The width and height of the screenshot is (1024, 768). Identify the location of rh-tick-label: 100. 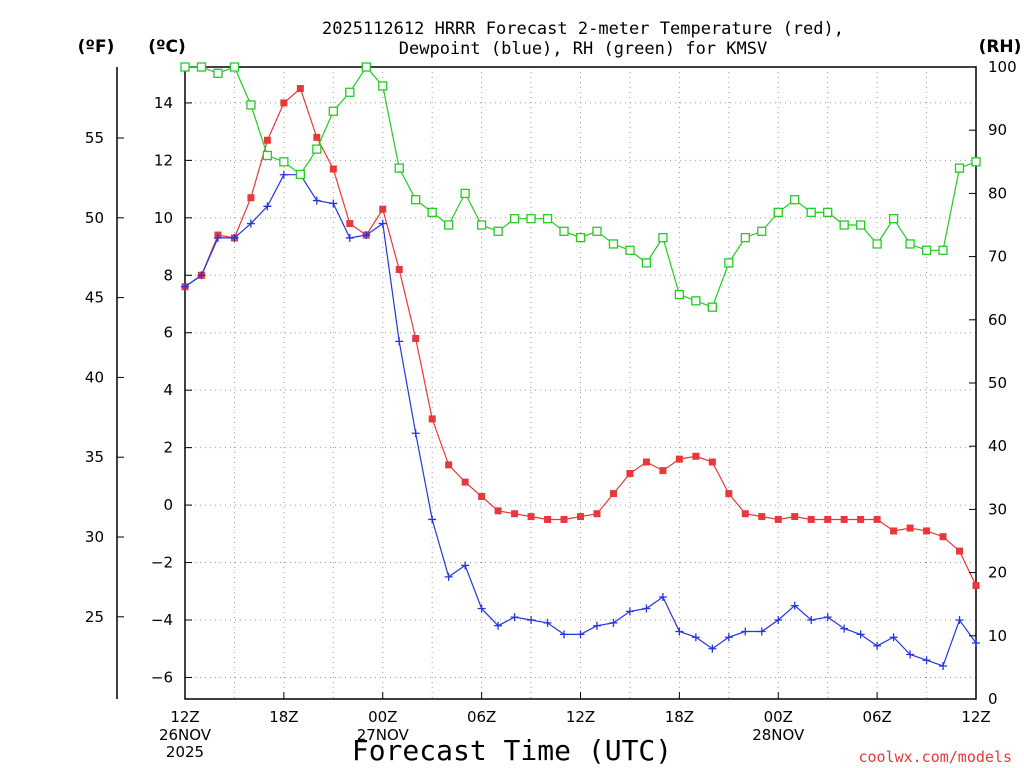
(1002, 67).